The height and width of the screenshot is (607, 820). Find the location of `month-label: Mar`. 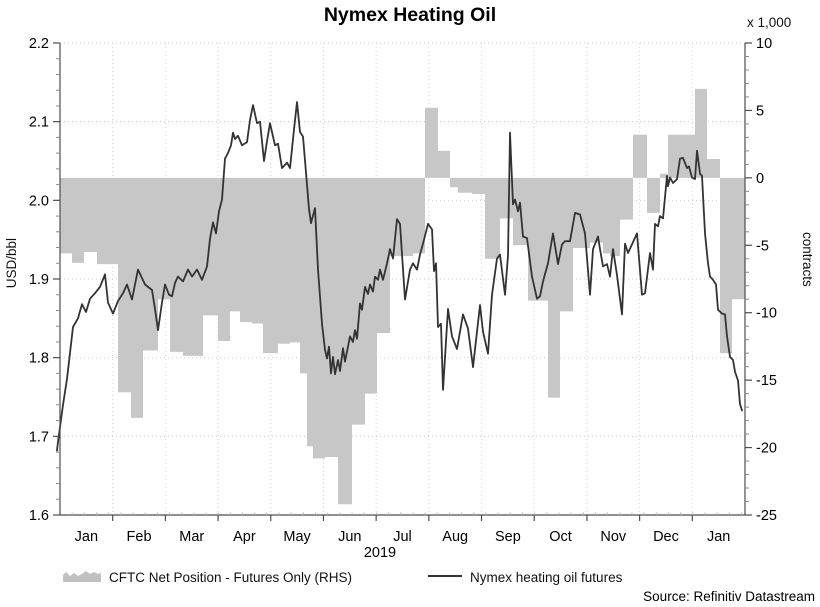

month-label: Mar is located at coordinates (191, 537).